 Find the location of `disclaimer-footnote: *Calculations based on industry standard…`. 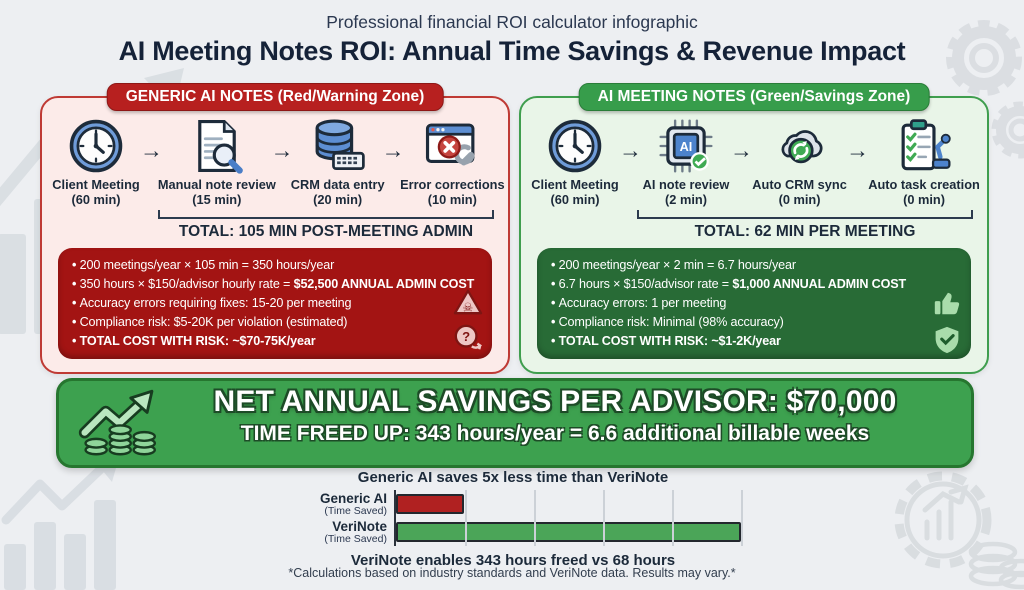

disclaimer-footnote: *Calculations based on industry standard… is located at coordinates (512, 573).